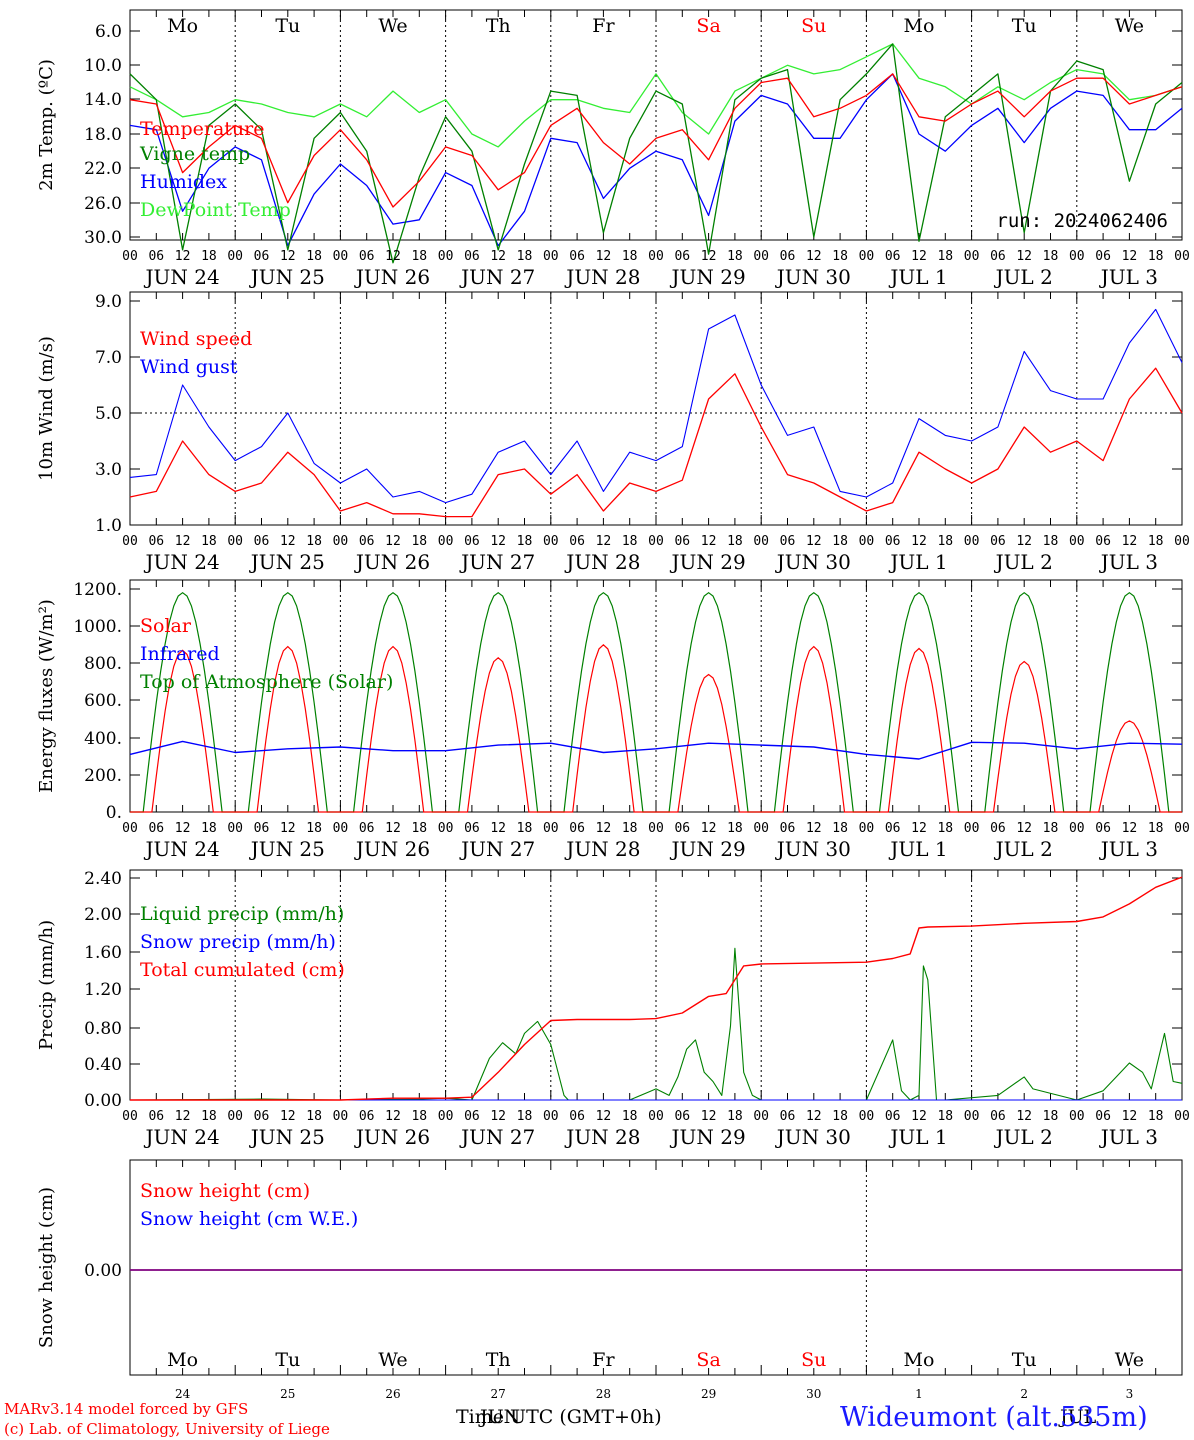  I want to click on y-tick-label: 22.0, so click(103, 169).